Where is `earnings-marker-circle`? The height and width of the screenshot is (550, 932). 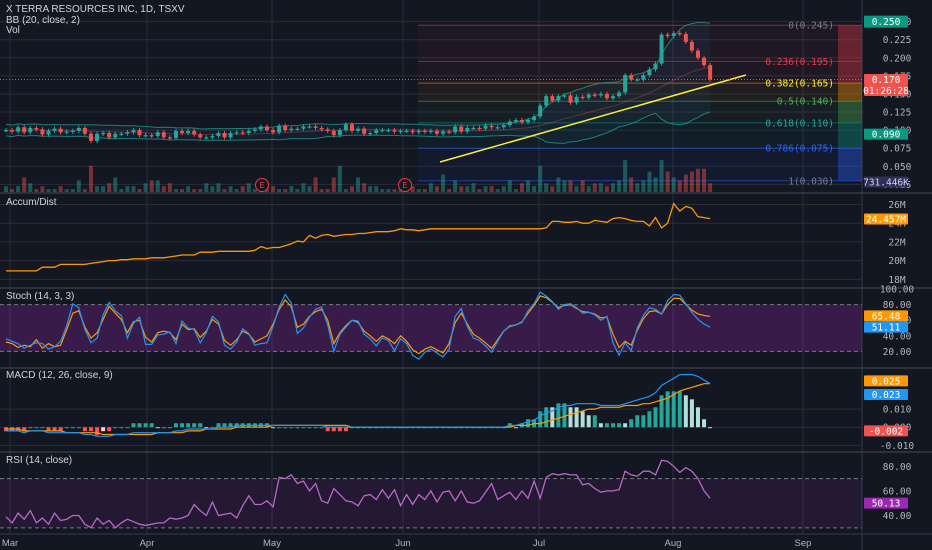
earnings-marker-circle is located at coordinates (262, 185).